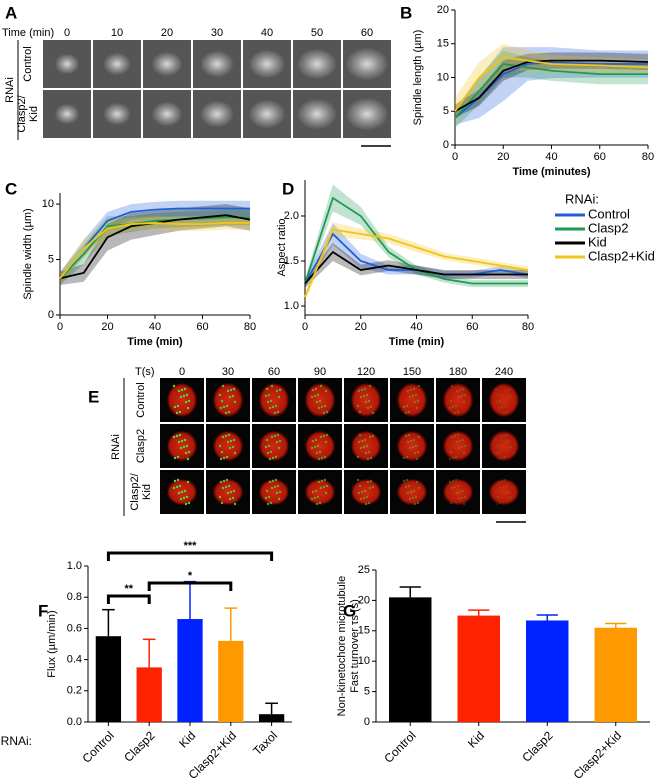  I want to click on time-label: T(s), so click(145, 372).